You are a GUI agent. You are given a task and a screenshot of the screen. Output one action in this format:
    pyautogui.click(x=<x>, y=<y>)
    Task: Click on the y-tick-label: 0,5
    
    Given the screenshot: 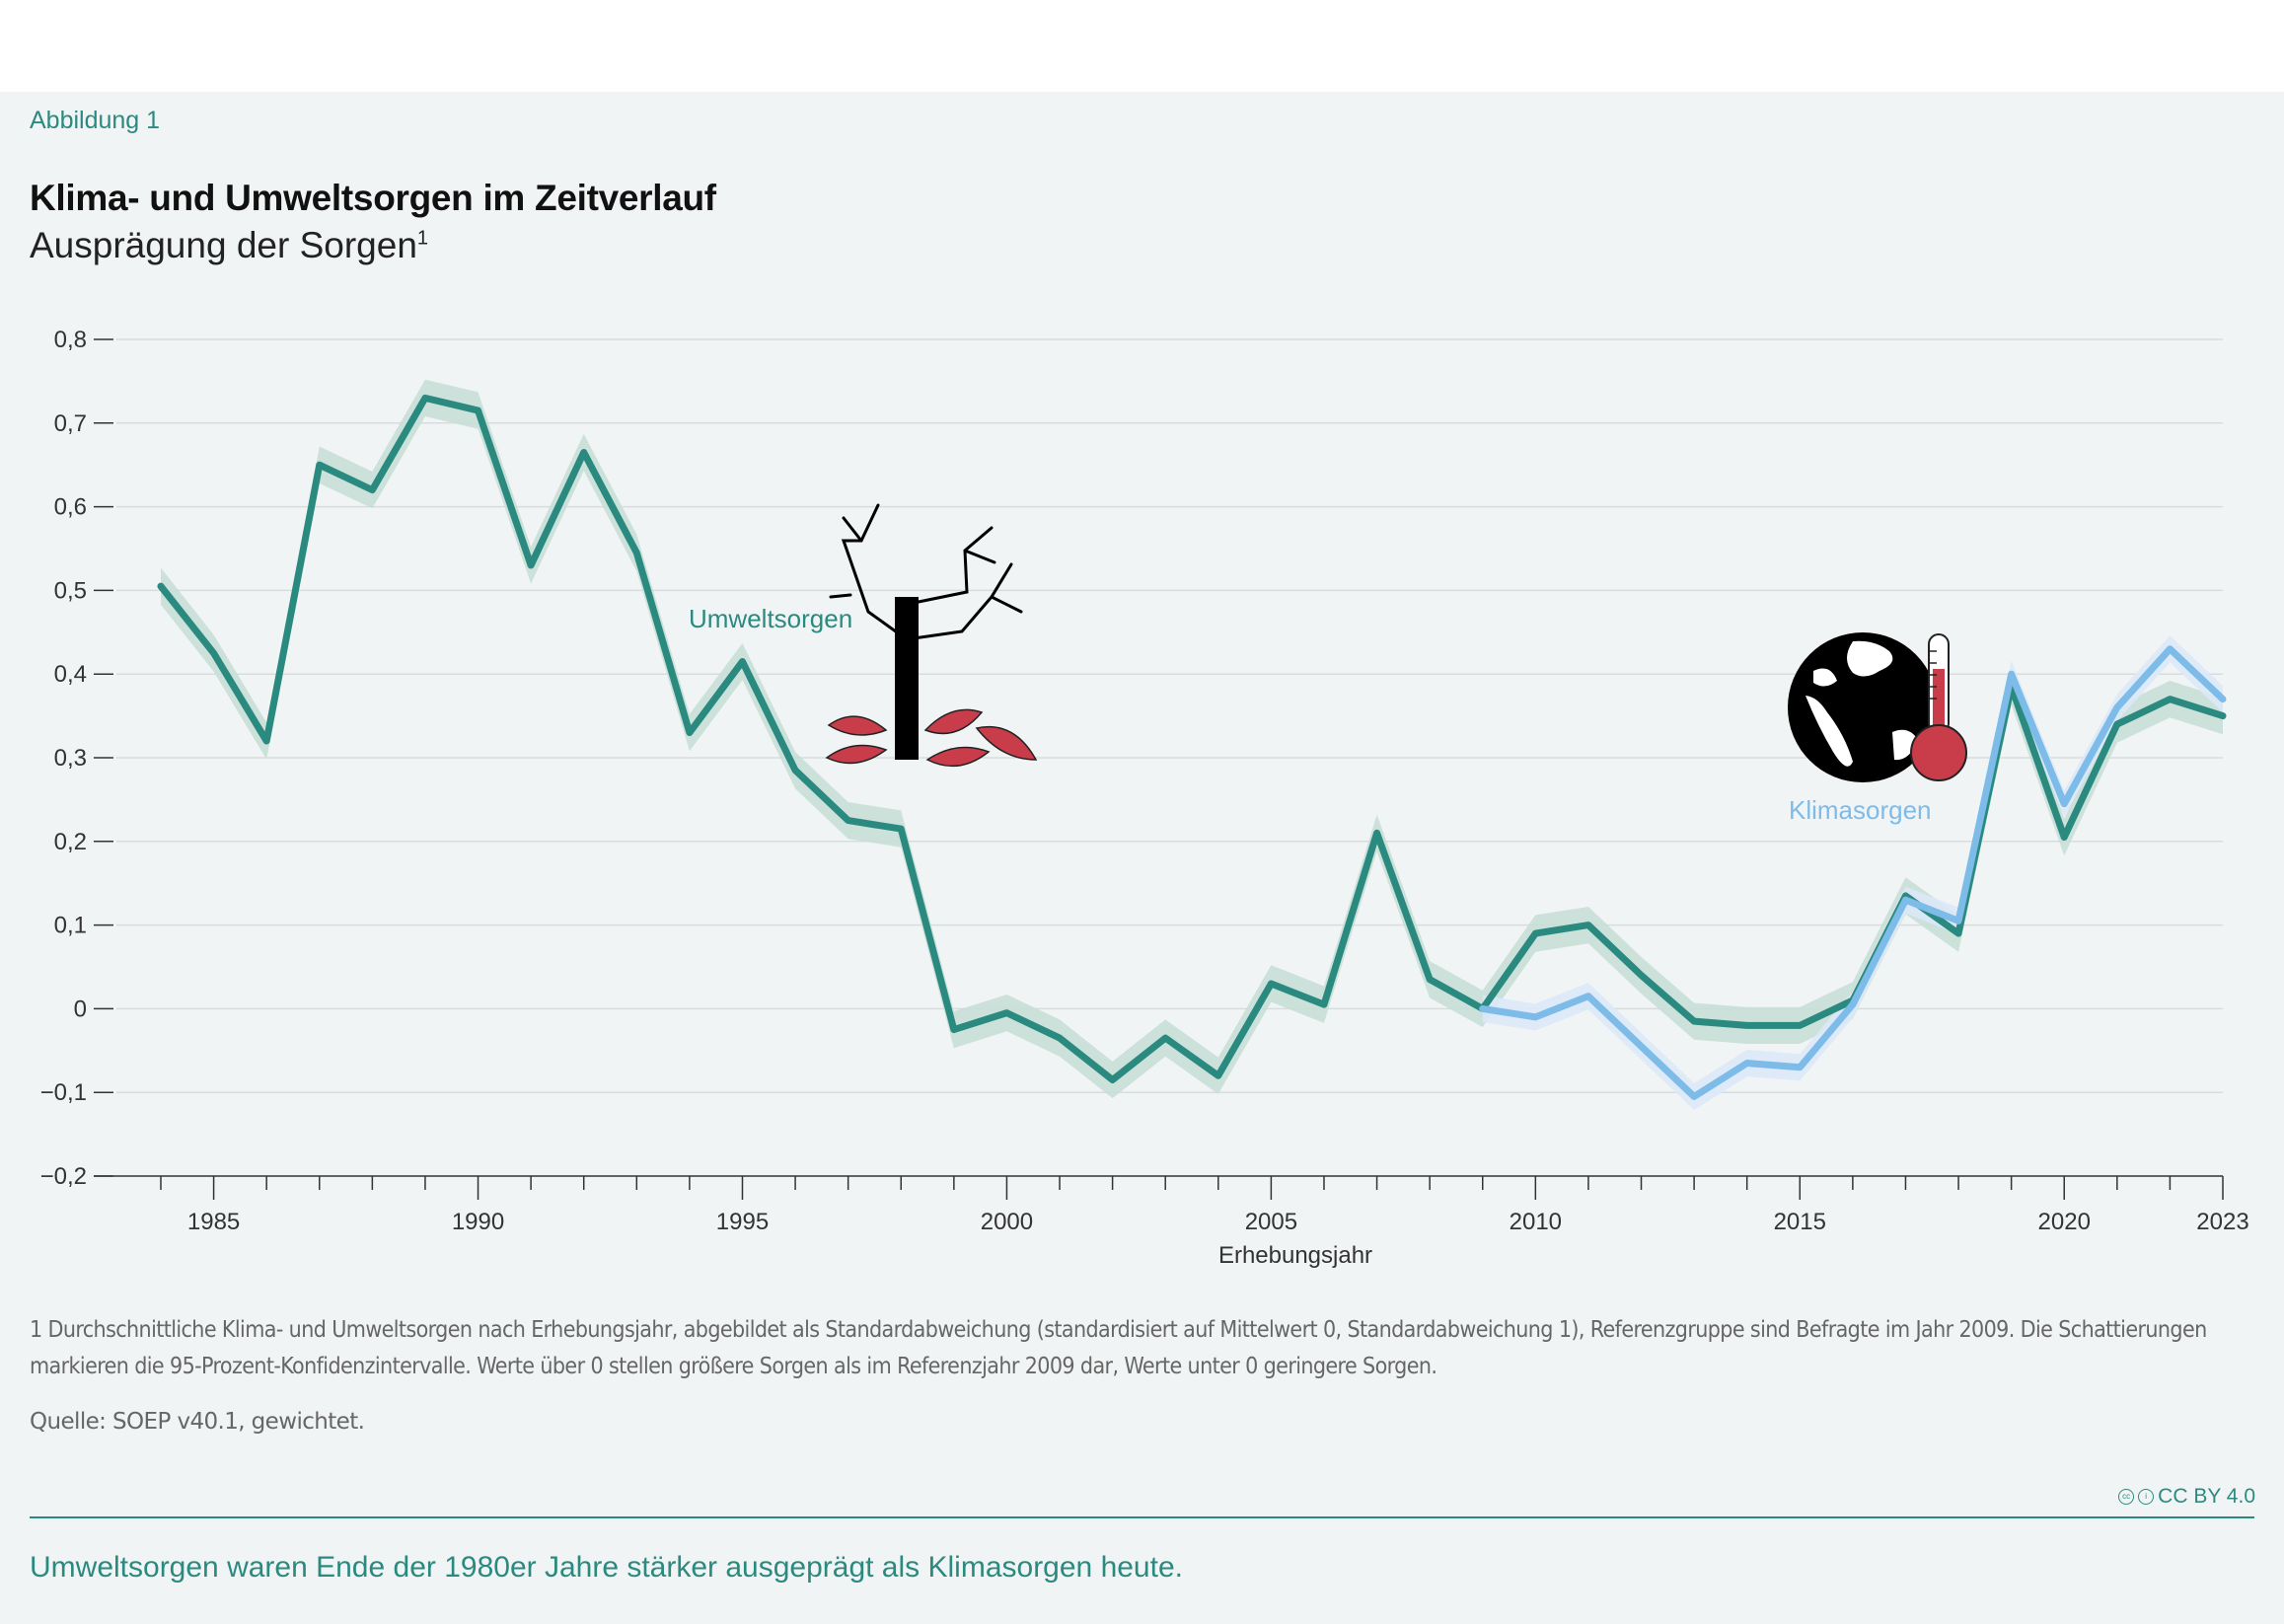 What is the action you would take?
    pyautogui.click(x=71, y=590)
    